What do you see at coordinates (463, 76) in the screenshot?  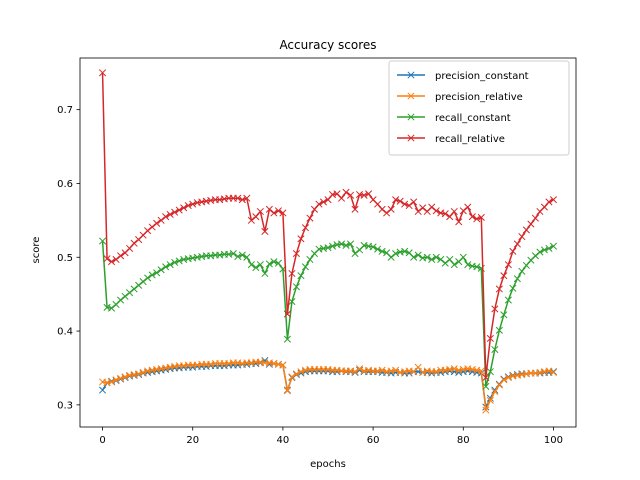 I see `legend-entry-precision_constant: precision_constant` at bounding box center [463, 76].